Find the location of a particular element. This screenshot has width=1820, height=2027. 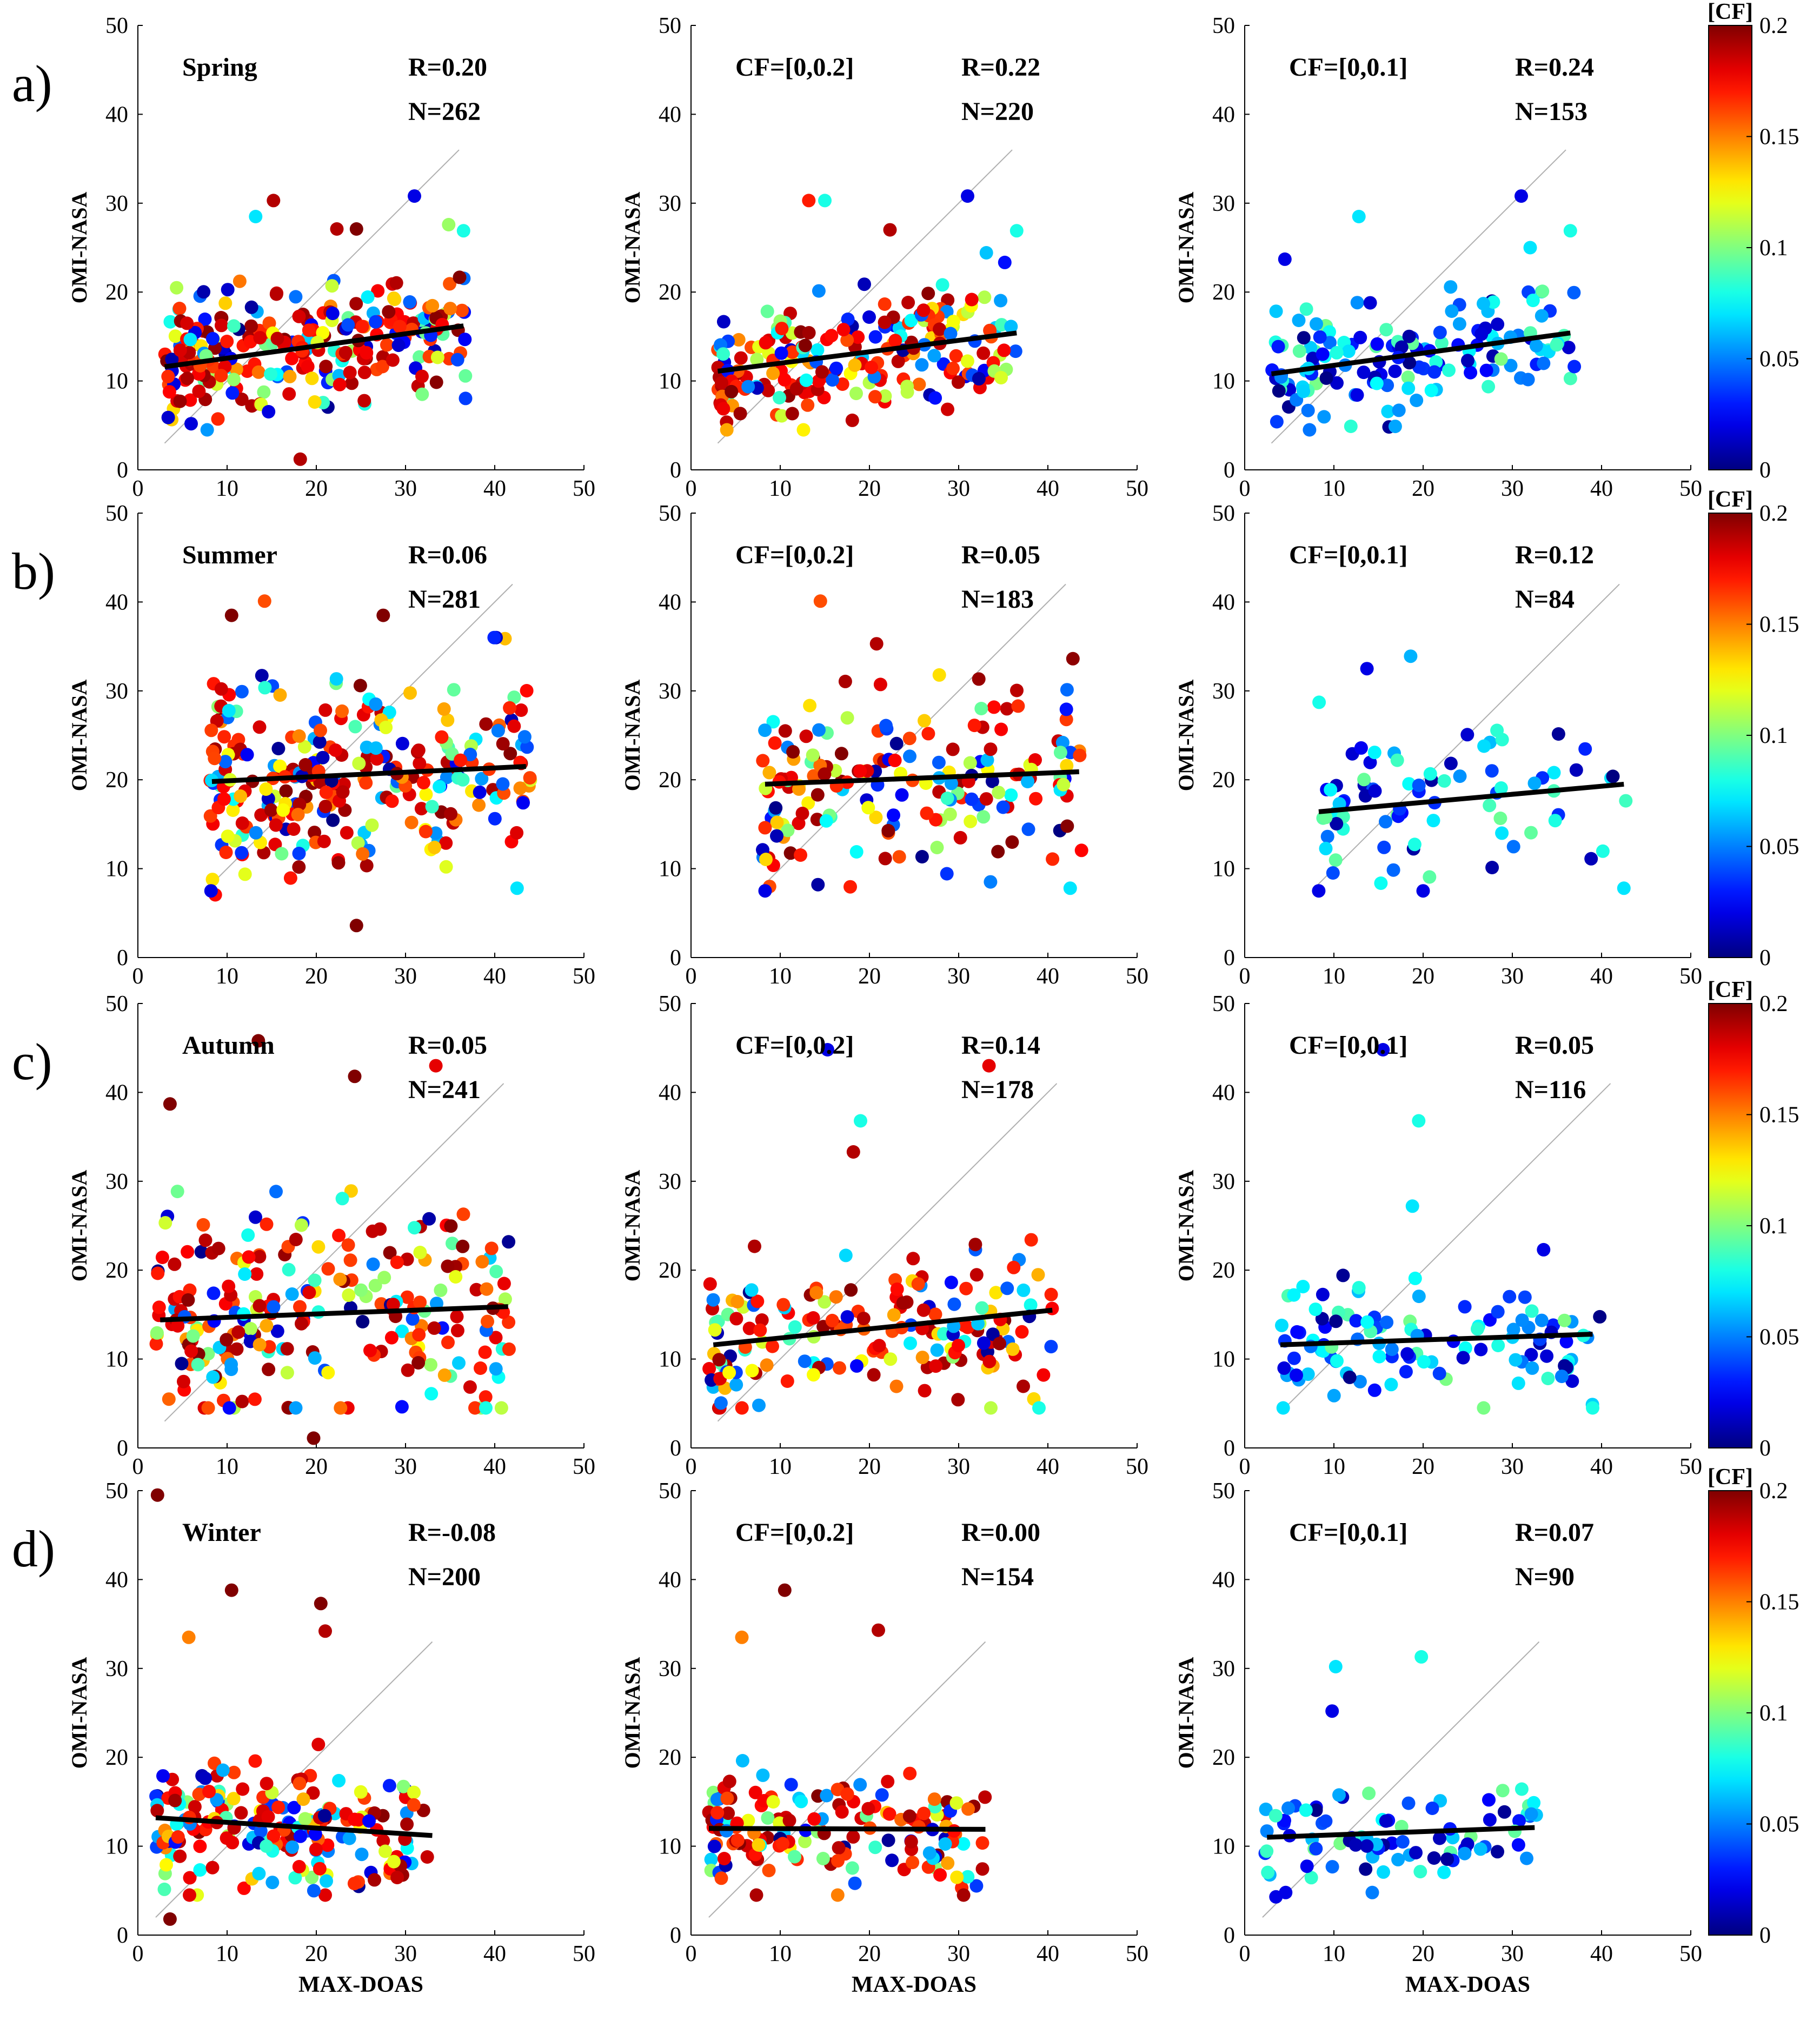

r-value: R=0.24 is located at coordinates (1554, 67).